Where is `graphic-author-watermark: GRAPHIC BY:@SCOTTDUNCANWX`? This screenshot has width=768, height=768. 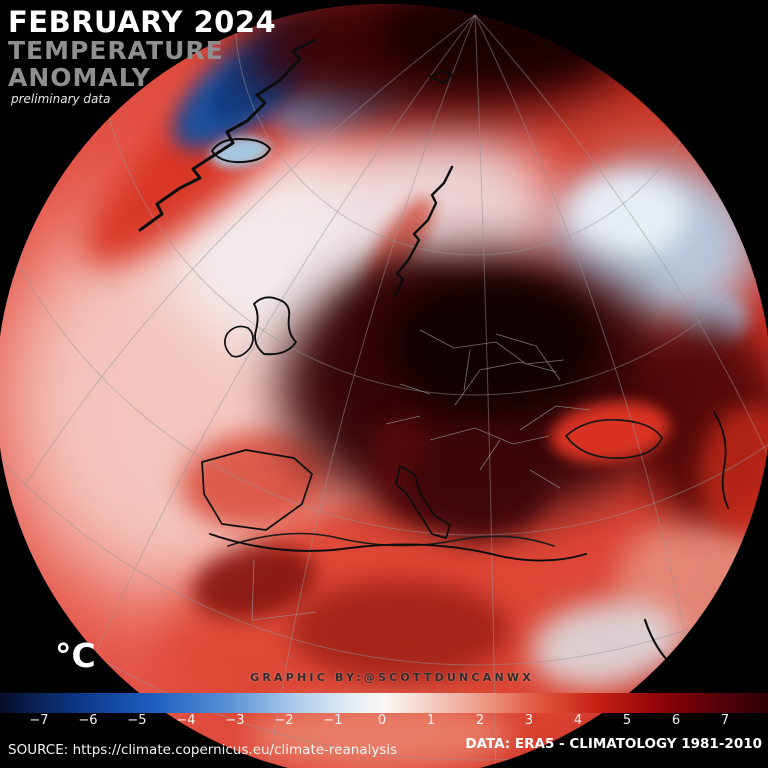 graphic-author-watermark: GRAPHIC BY:@SCOTTDUNCANWX is located at coordinates (392, 677).